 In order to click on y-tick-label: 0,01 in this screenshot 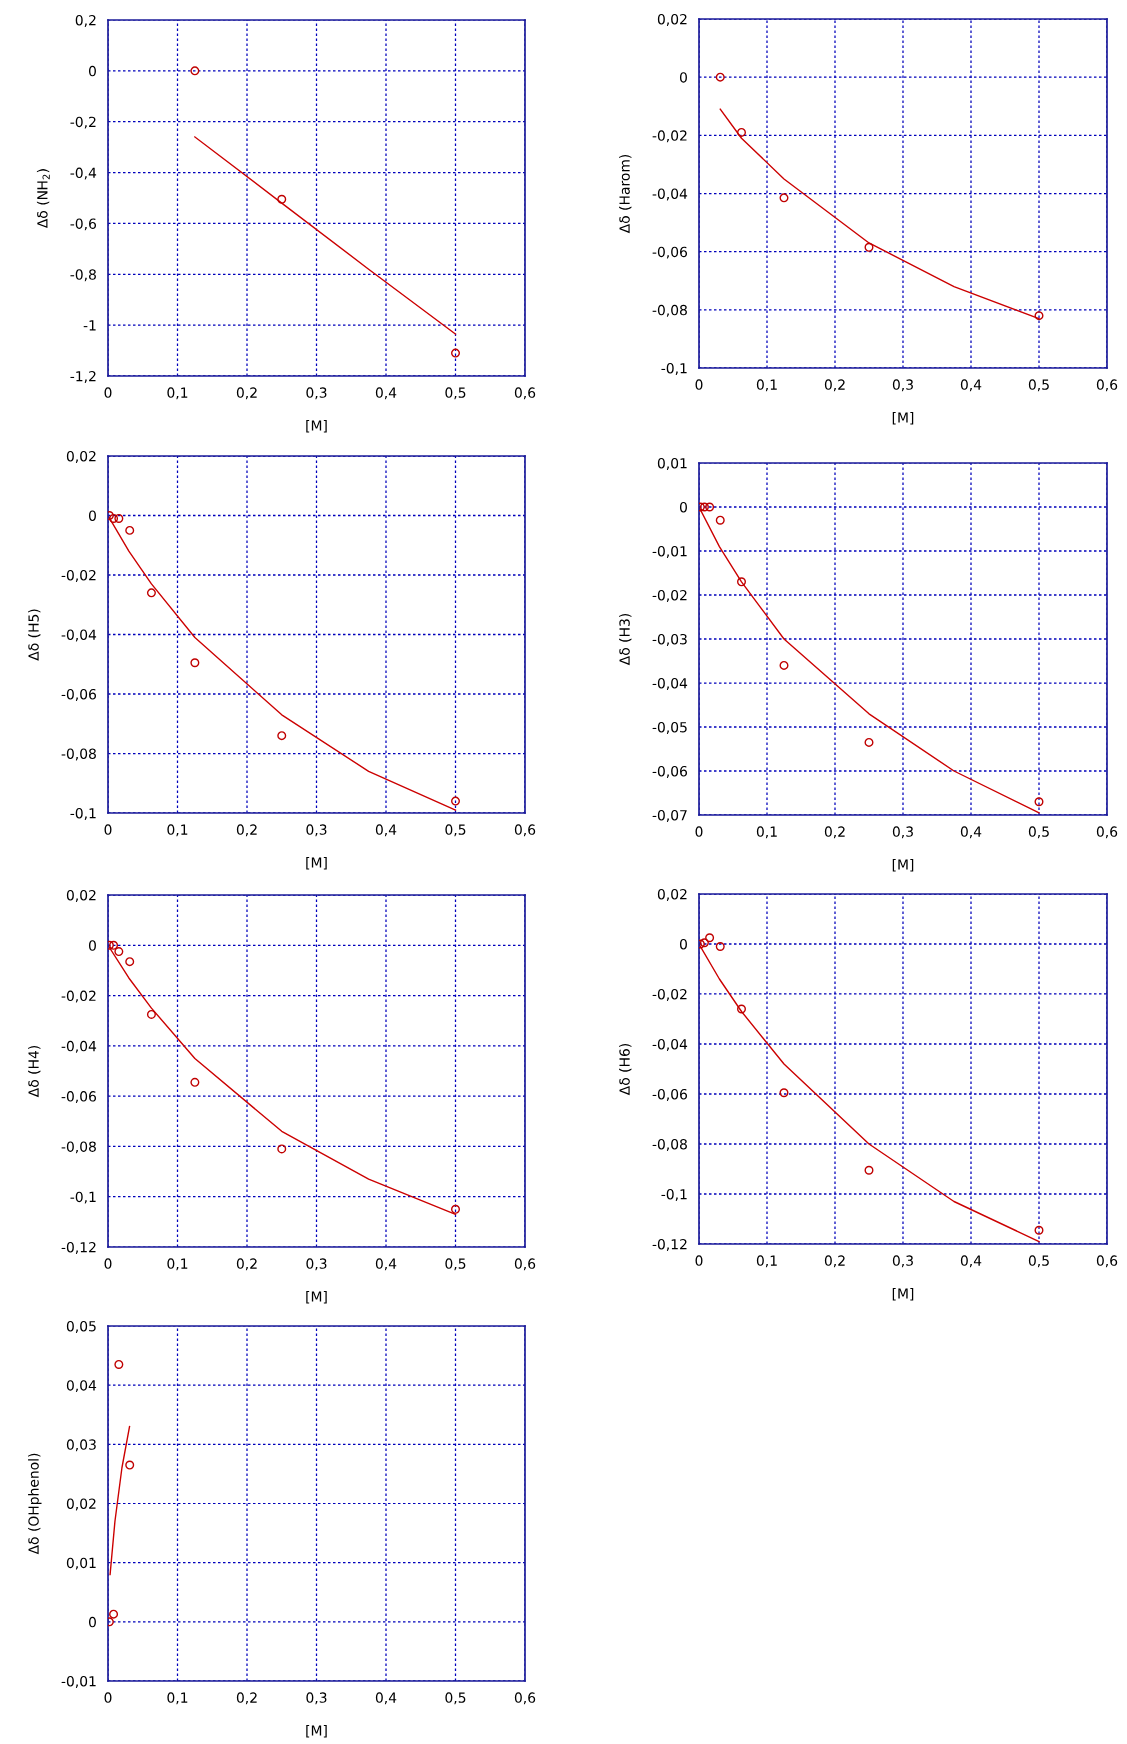, I will do `click(81, 1563)`.